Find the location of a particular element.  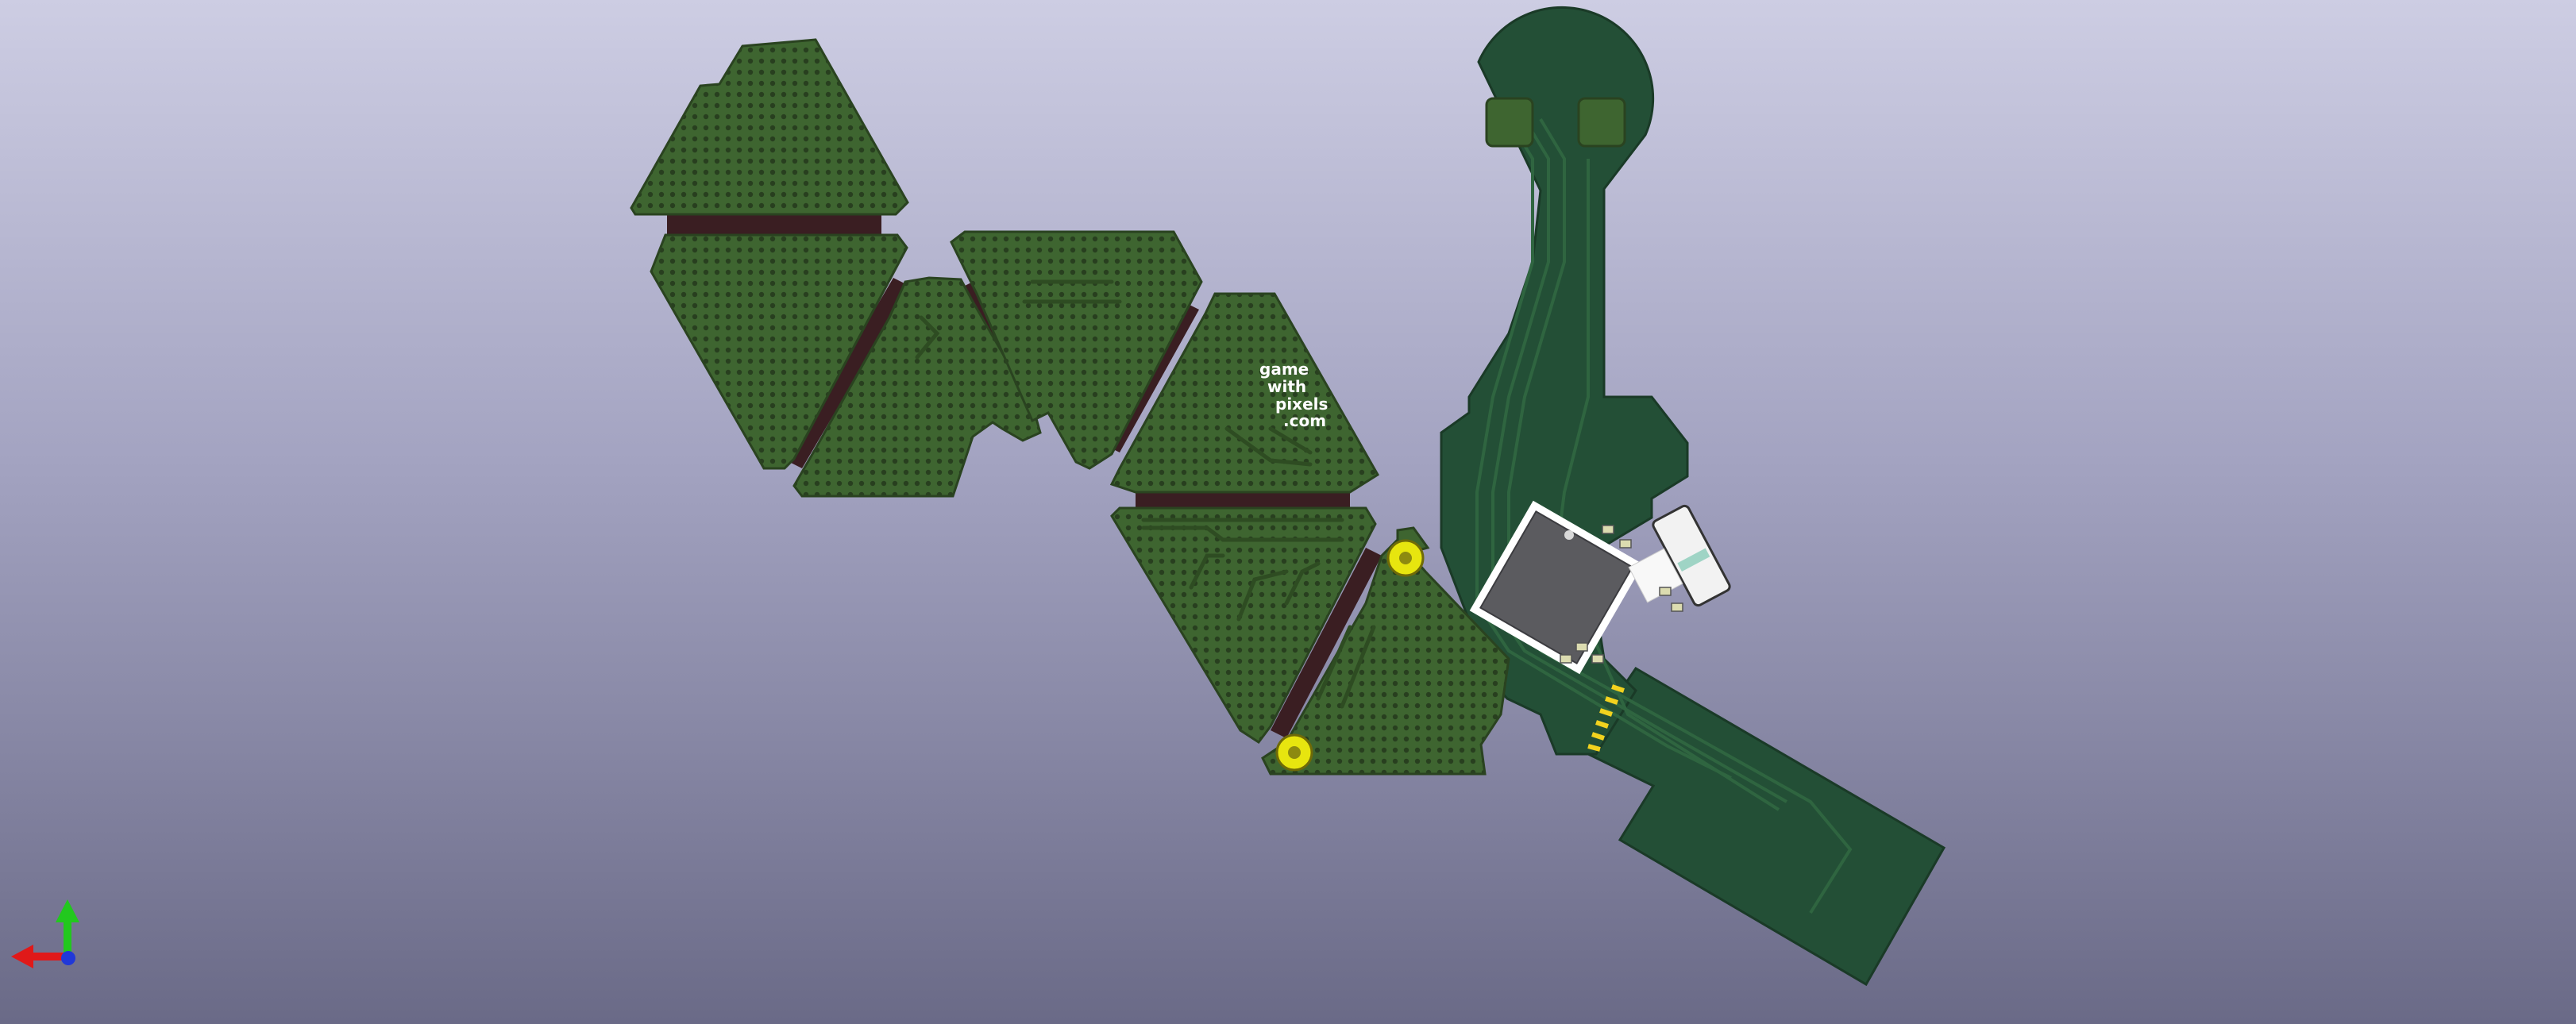

x-axis-arrow-icon is located at coordinates (39, 956).